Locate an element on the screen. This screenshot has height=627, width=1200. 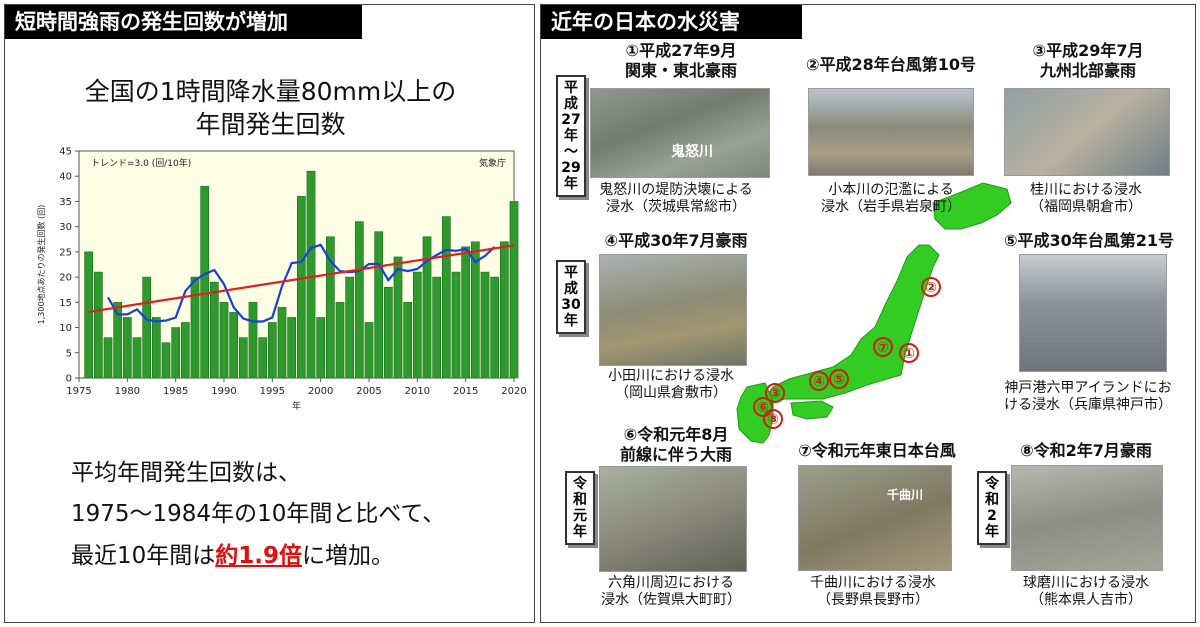
bar-2016 is located at coordinates (475, 310).